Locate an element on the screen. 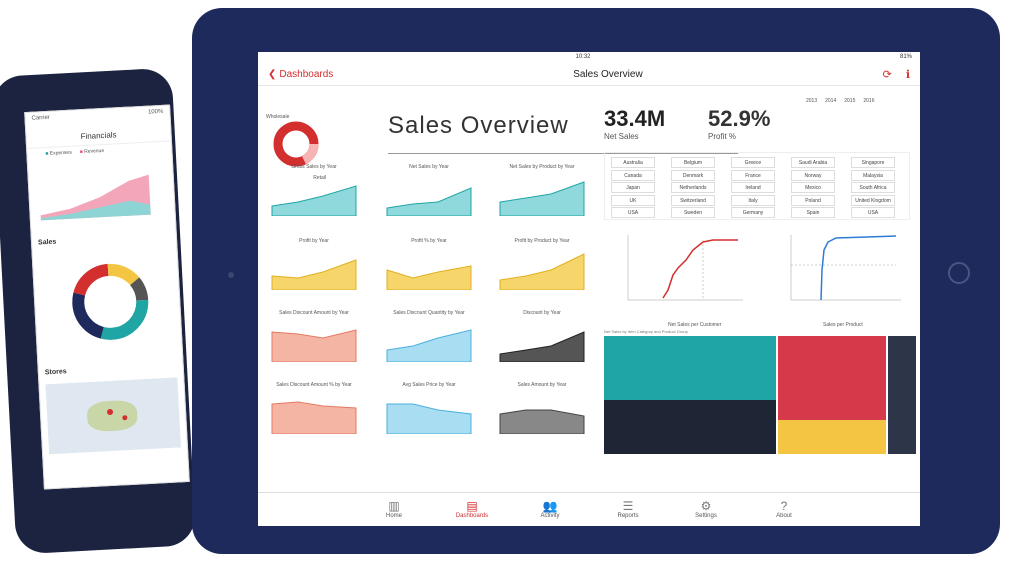  mini-chart: Profit by Product by Year is located at coordinates (542, 264).